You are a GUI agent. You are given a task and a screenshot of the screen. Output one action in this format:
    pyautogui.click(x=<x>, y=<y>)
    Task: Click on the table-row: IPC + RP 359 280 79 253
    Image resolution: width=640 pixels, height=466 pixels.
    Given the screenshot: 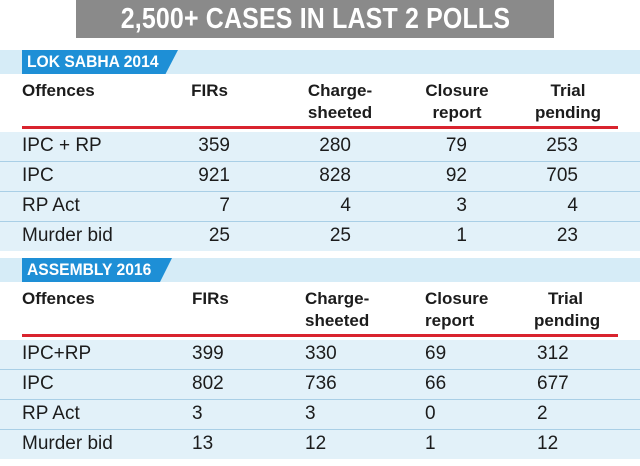 What is the action you would take?
    pyautogui.click(x=320, y=146)
    